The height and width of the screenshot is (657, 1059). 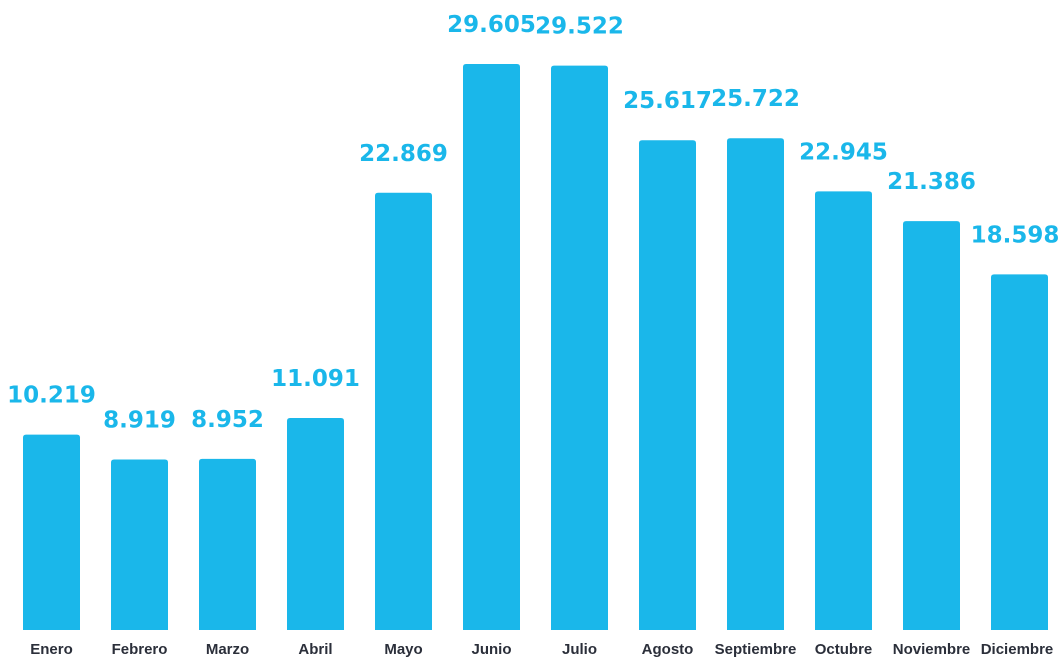 I want to click on category-label-noviembre: Noviembre, so click(x=932, y=649).